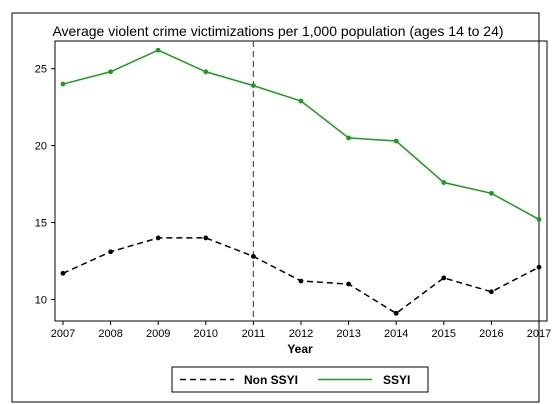 This screenshot has height=404, width=552. I want to click on x-tick-label-2012: 2012, so click(301, 334).